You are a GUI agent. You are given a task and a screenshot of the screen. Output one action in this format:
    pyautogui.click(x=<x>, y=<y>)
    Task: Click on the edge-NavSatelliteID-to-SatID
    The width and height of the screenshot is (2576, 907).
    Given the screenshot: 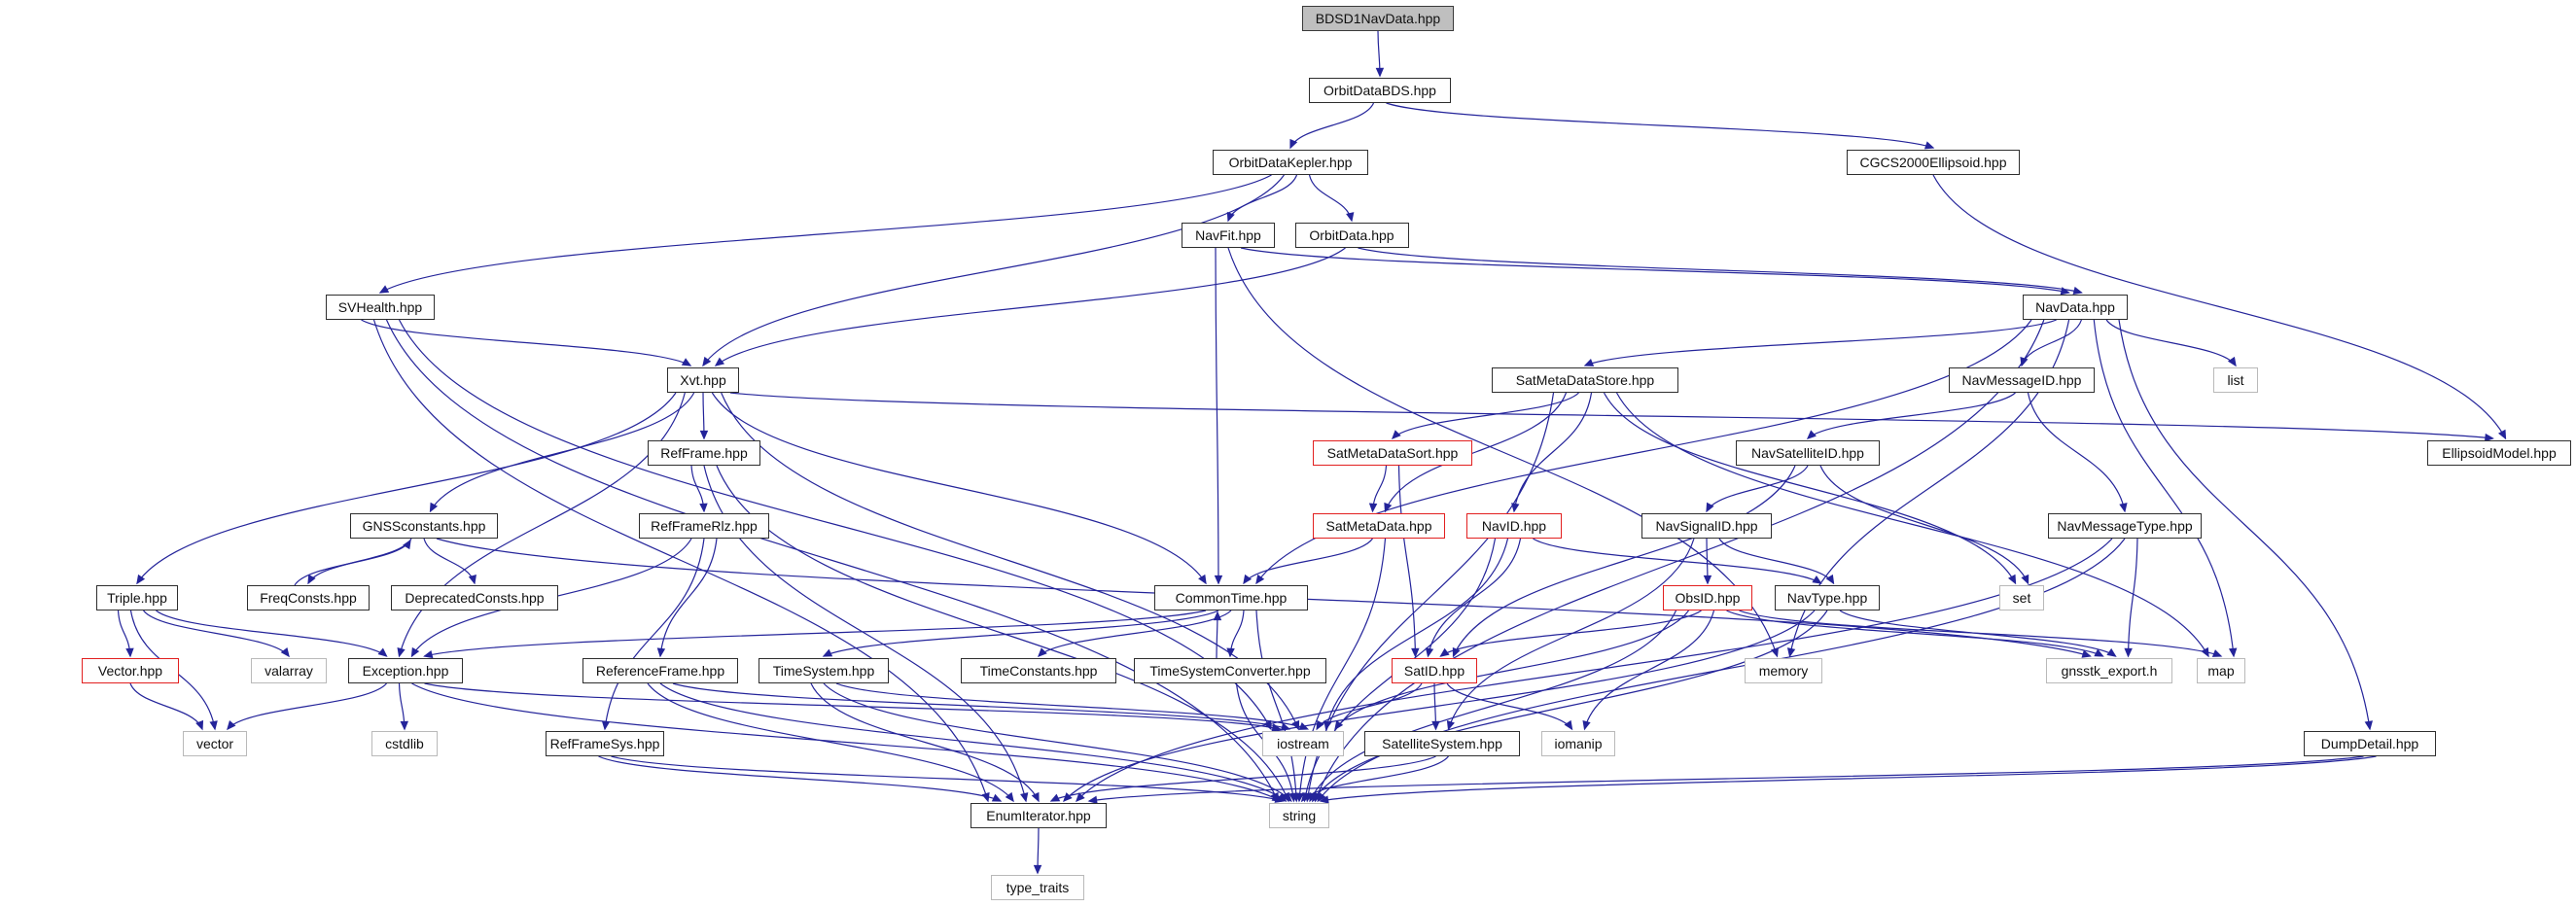 What is the action you would take?
    pyautogui.click(x=1624, y=562)
    